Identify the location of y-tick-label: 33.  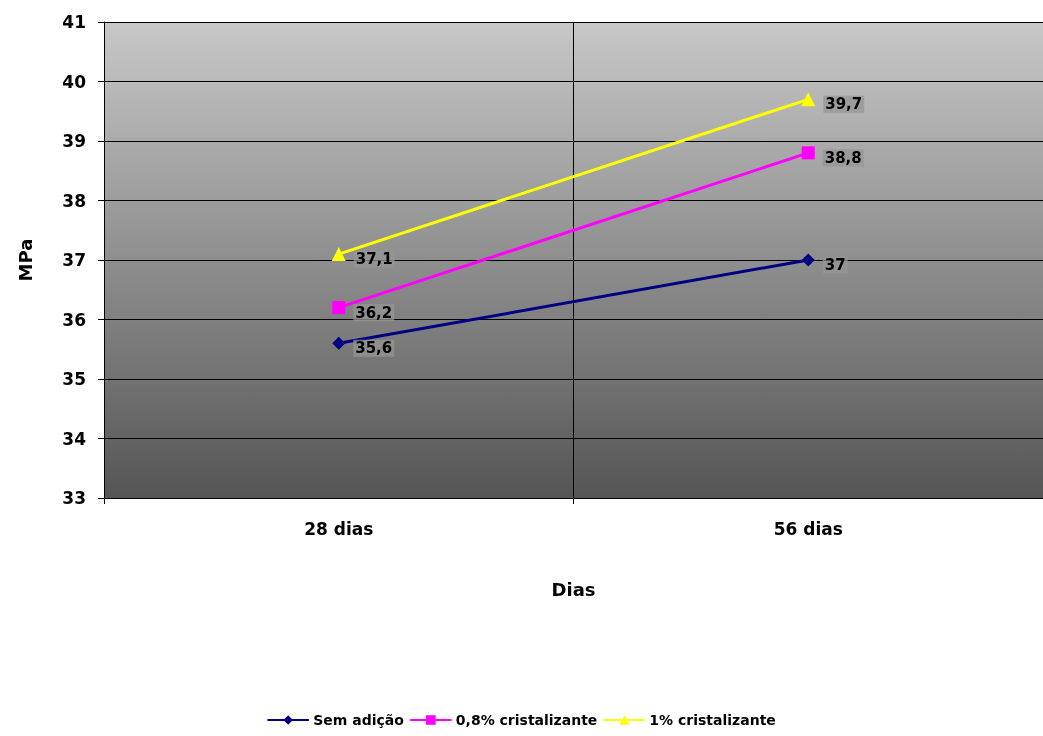
(74, 498).